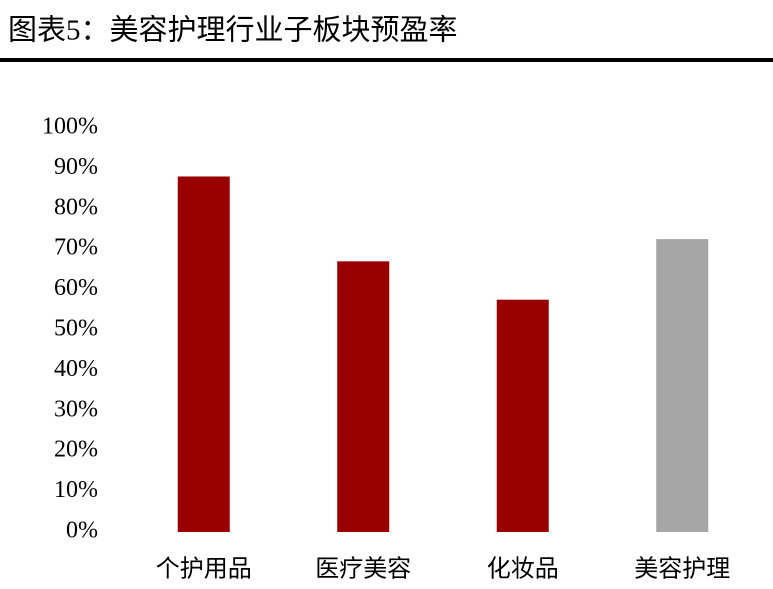 This screenshot has height=589, width=773. I want to click on y-tick-label: 40%, so click(76, 369).